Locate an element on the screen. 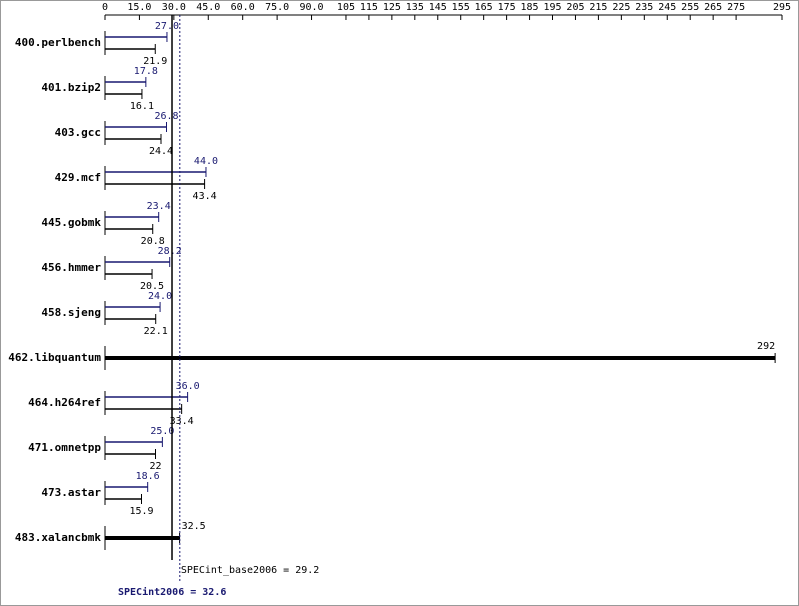  x-tick-label: 125 is located at coordinates (392, 7).